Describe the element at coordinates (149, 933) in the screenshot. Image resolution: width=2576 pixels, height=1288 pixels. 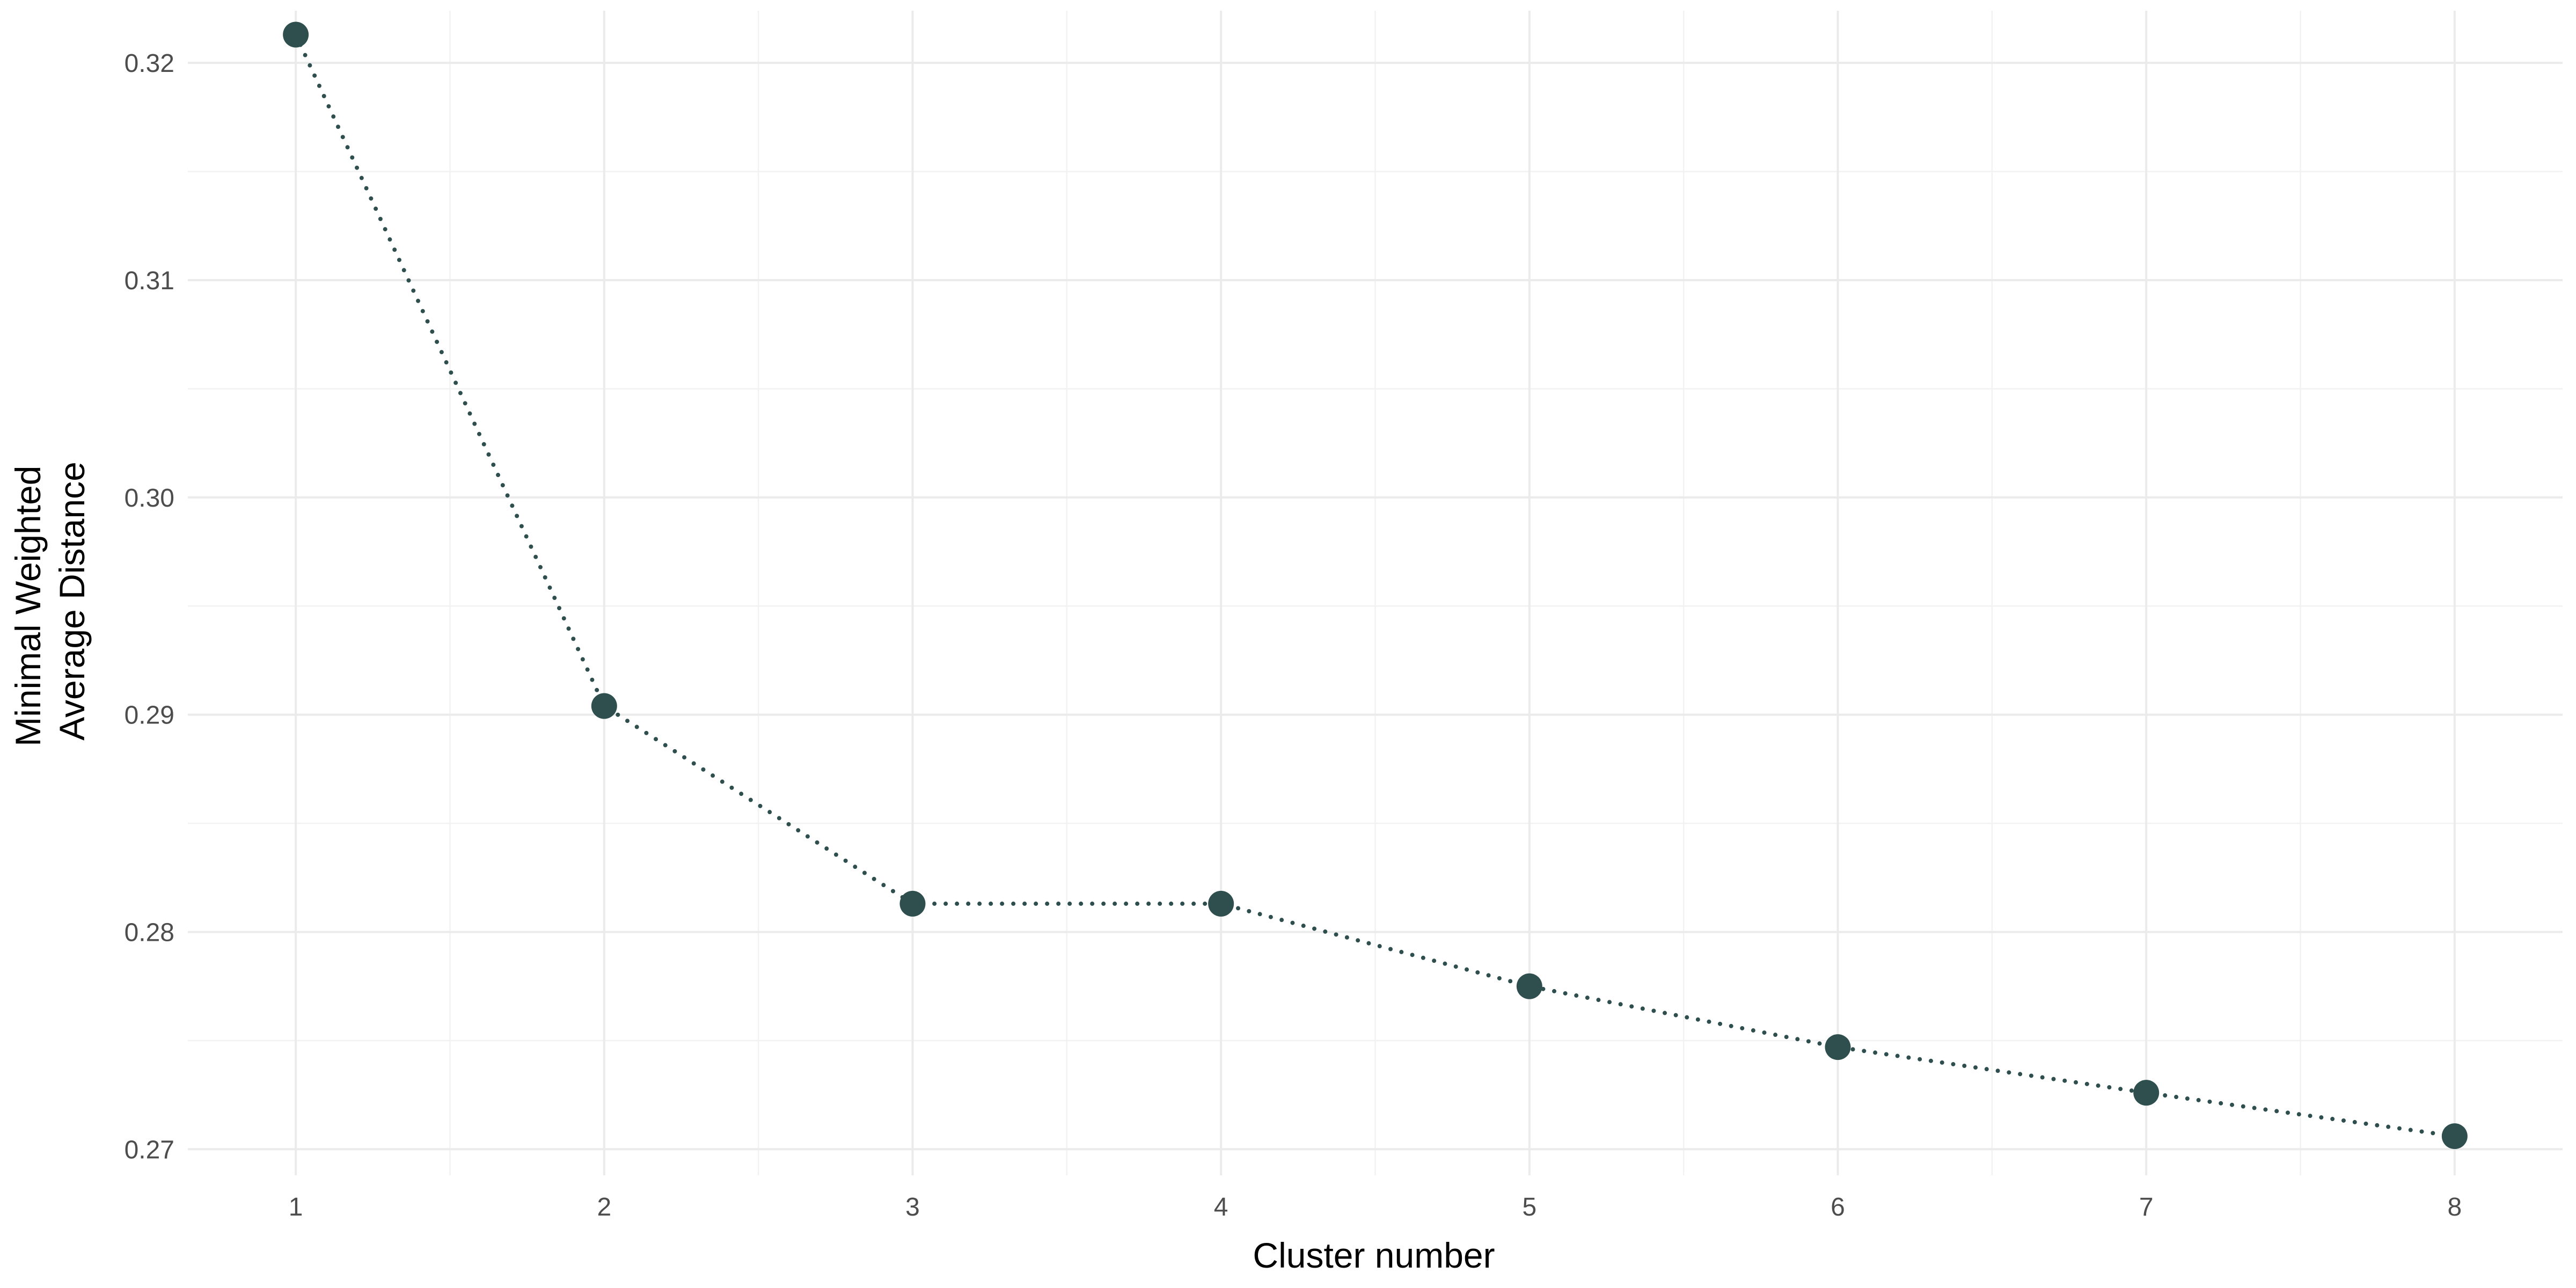
I see `y-tick-label: 0.28` at that location.